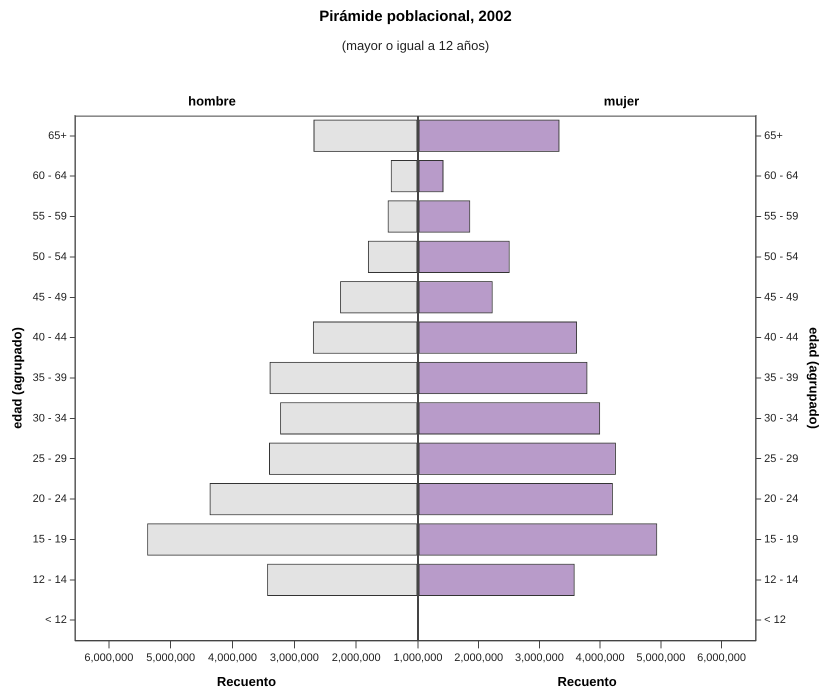 The height and width of the screenshot is (700, 831). I want to click on chart-subtitle: (mayor o igual a 12 años), so click(415, 45).